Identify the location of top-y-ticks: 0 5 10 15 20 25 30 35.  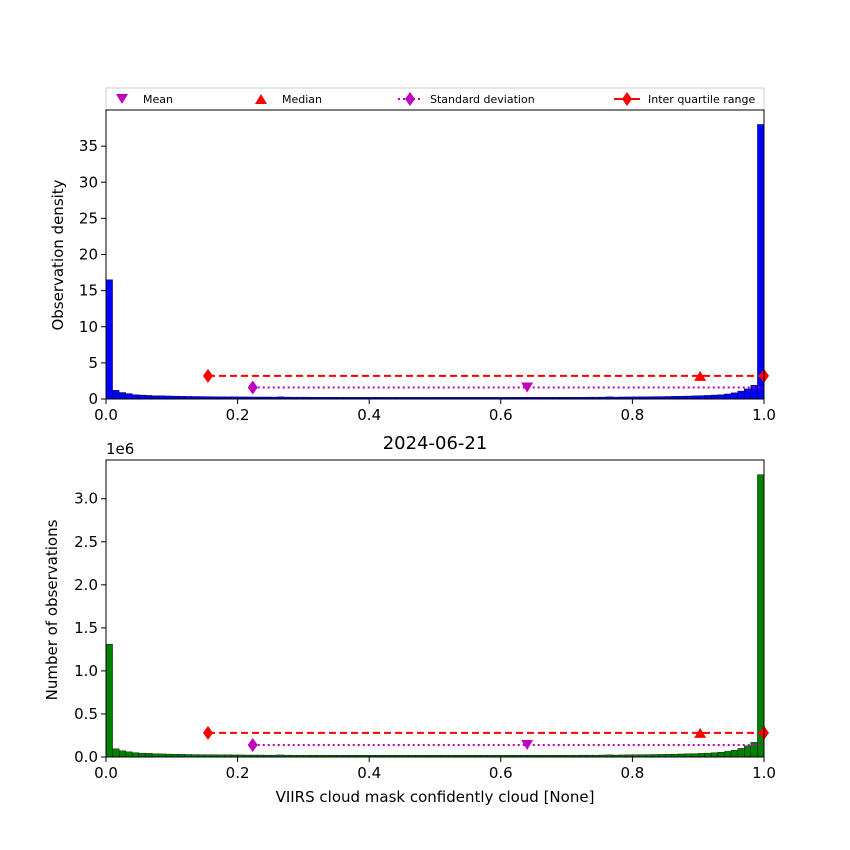
(92, 272).